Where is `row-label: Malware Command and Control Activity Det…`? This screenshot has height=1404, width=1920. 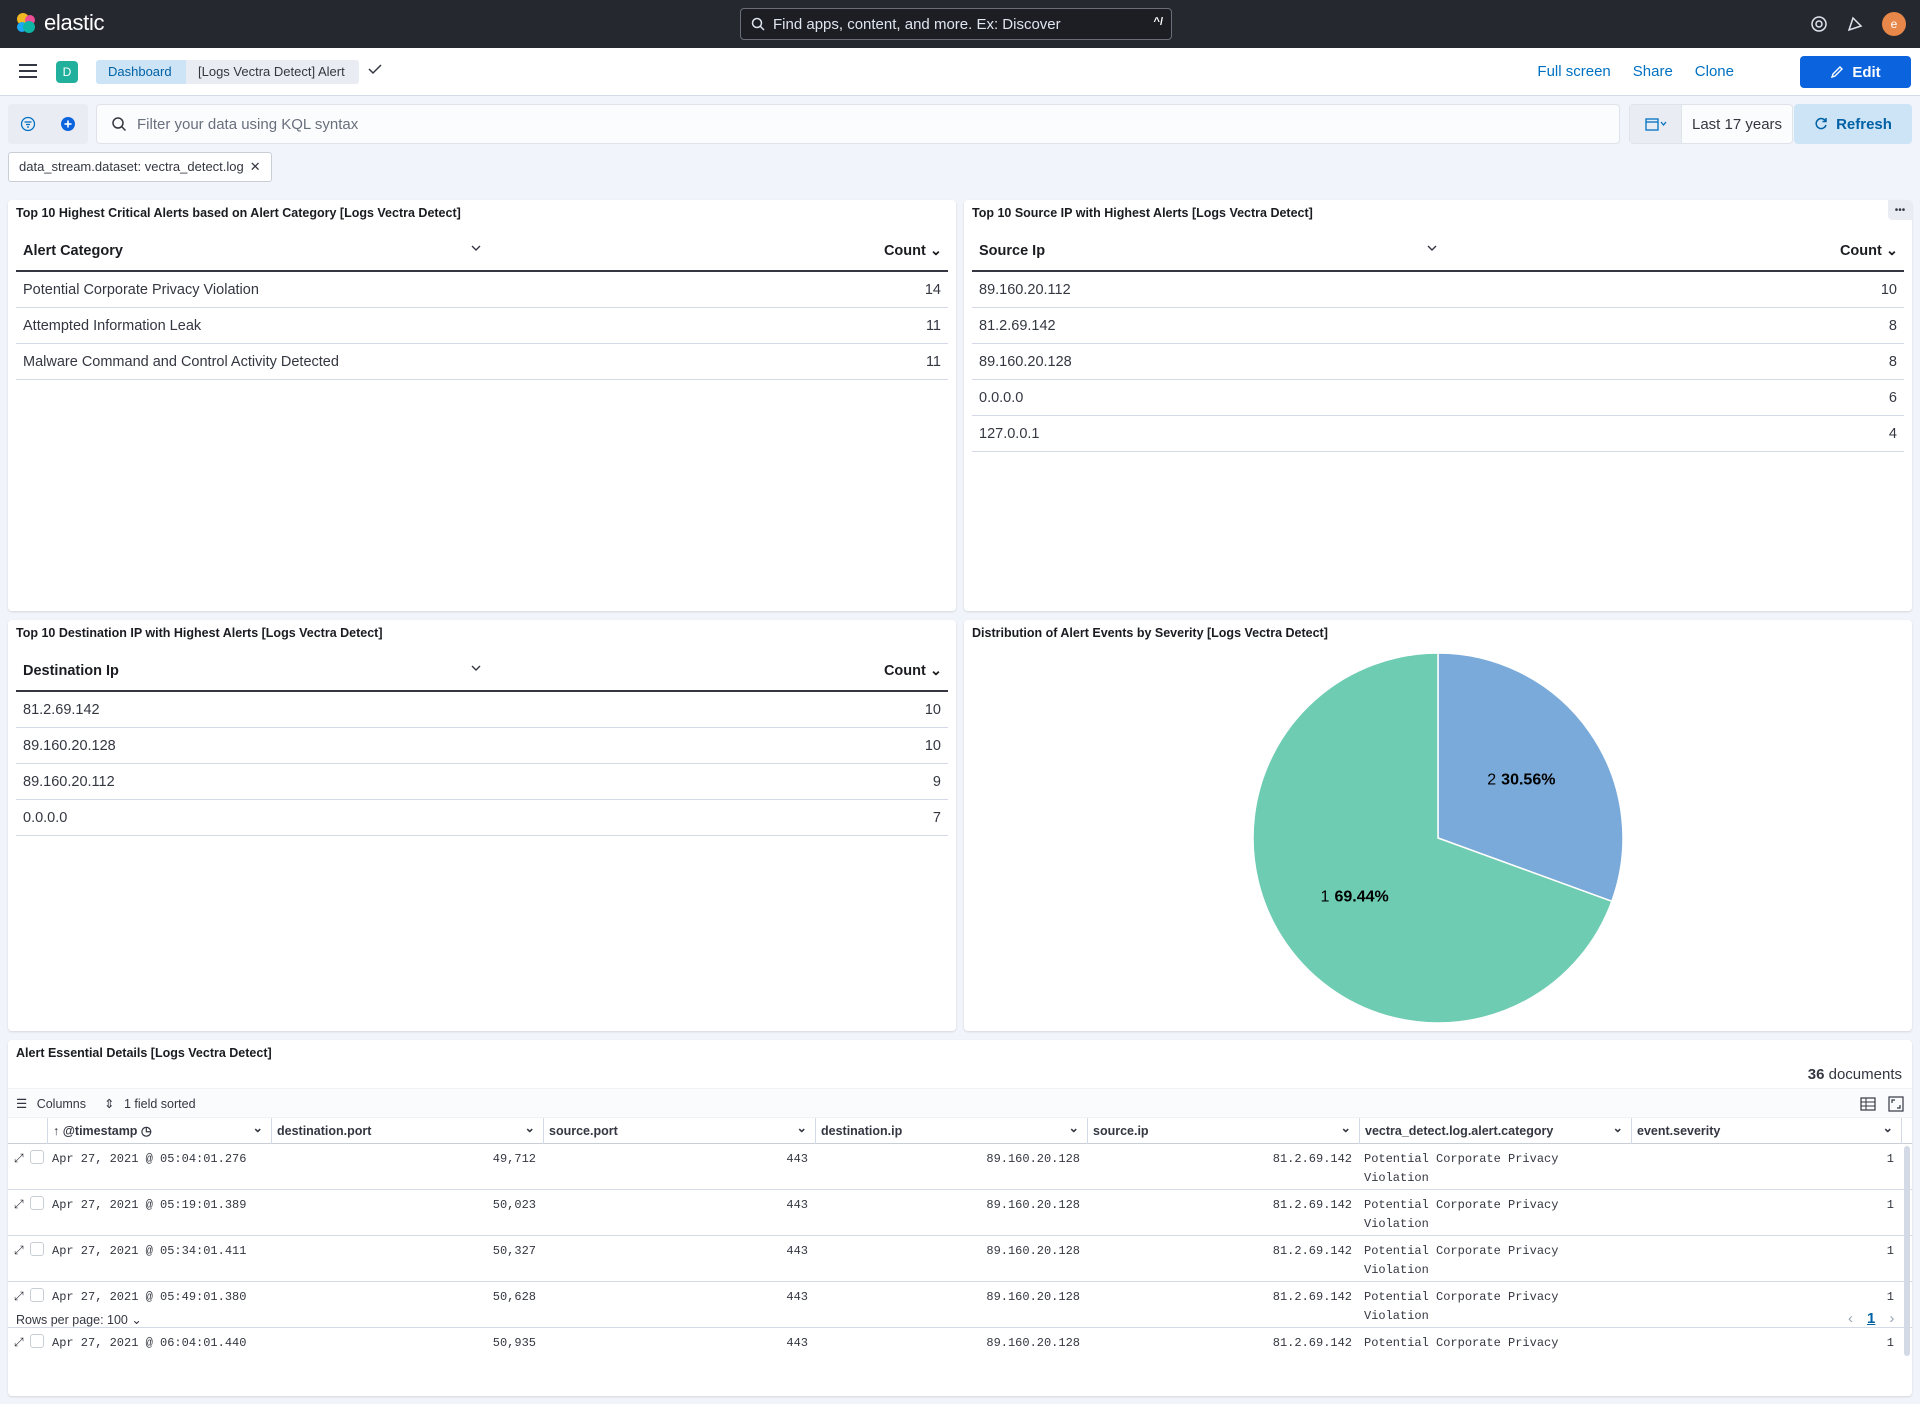
row-label: Malware Command and Control Activity Det… is located at coordinates (181, 361).